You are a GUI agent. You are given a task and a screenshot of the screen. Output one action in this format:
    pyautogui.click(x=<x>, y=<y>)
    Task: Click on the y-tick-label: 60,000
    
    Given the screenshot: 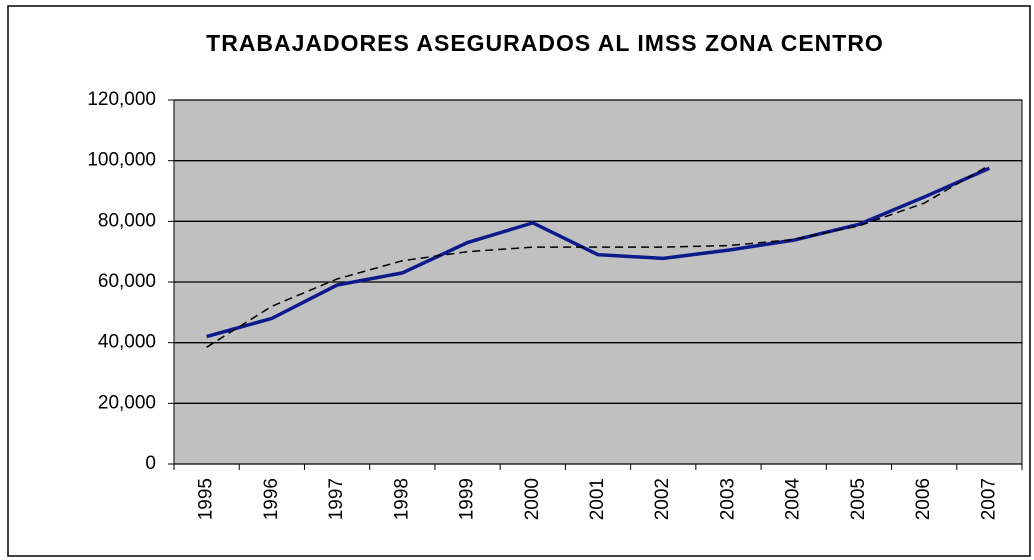 What is the action you would take?
    pyautogui.click(x=127, y=281)
    